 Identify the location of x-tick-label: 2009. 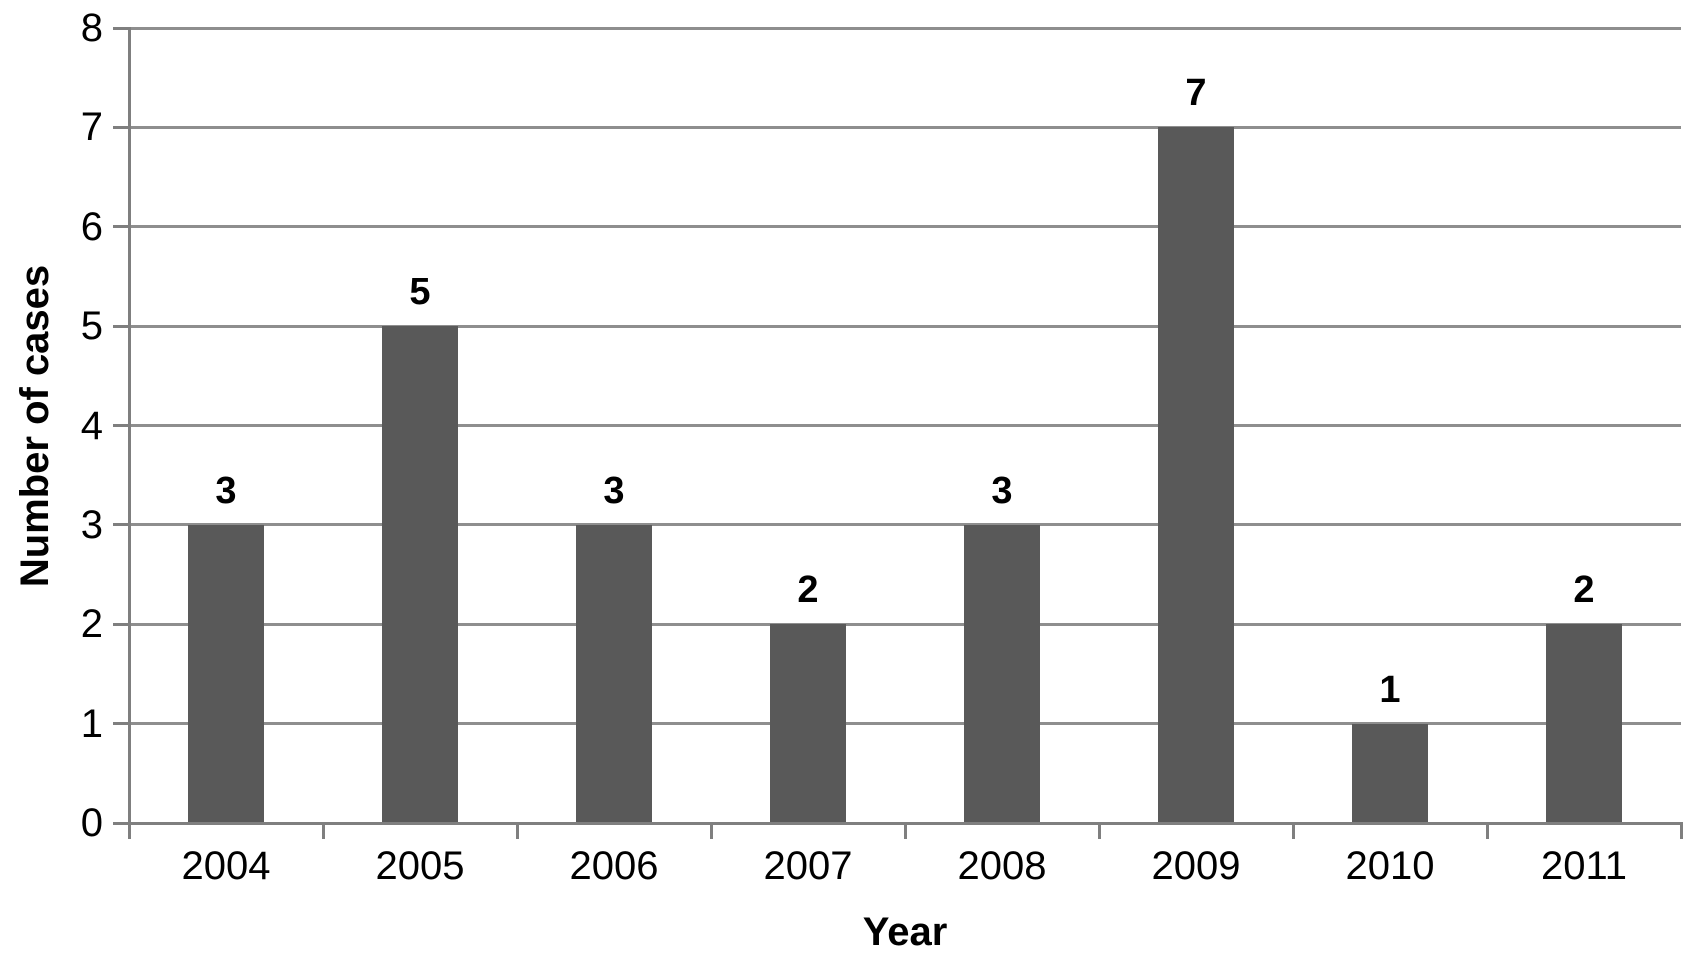
(1196, 866).